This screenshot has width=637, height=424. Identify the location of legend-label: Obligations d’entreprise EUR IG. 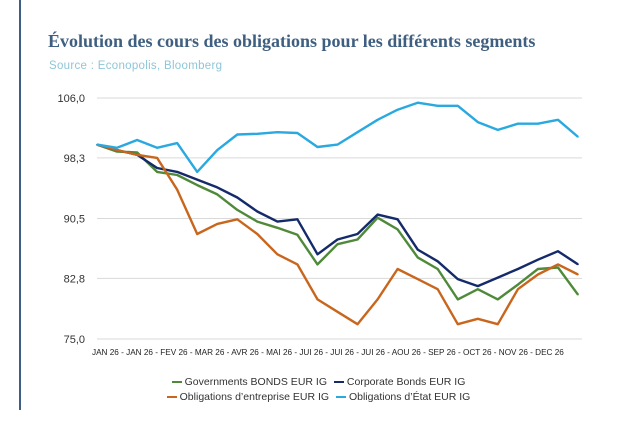
(254, 397).